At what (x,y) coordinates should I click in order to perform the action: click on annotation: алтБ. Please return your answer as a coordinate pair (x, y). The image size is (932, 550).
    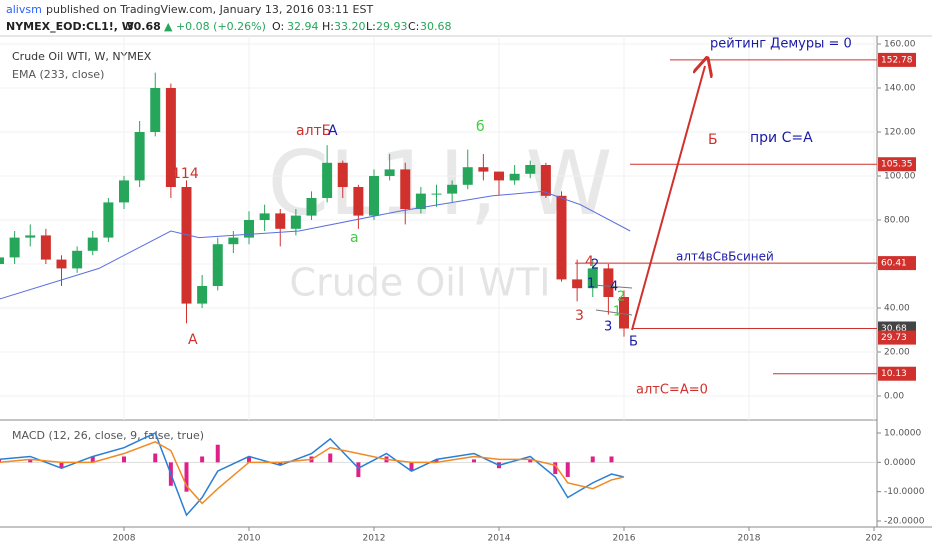
    Looking at the image, I should click on (313, 131).